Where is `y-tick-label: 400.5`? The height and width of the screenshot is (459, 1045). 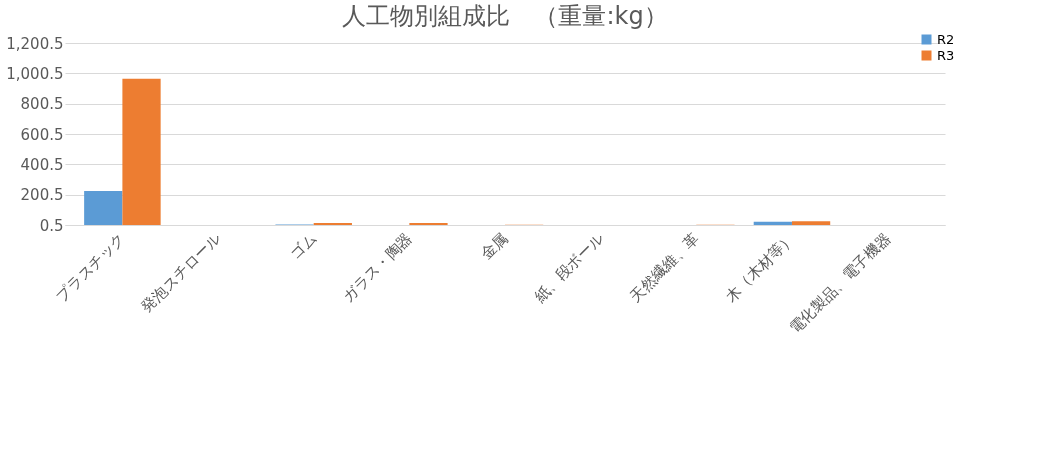
y-tick-label: 400.5 is located at coordinates (42, 164).